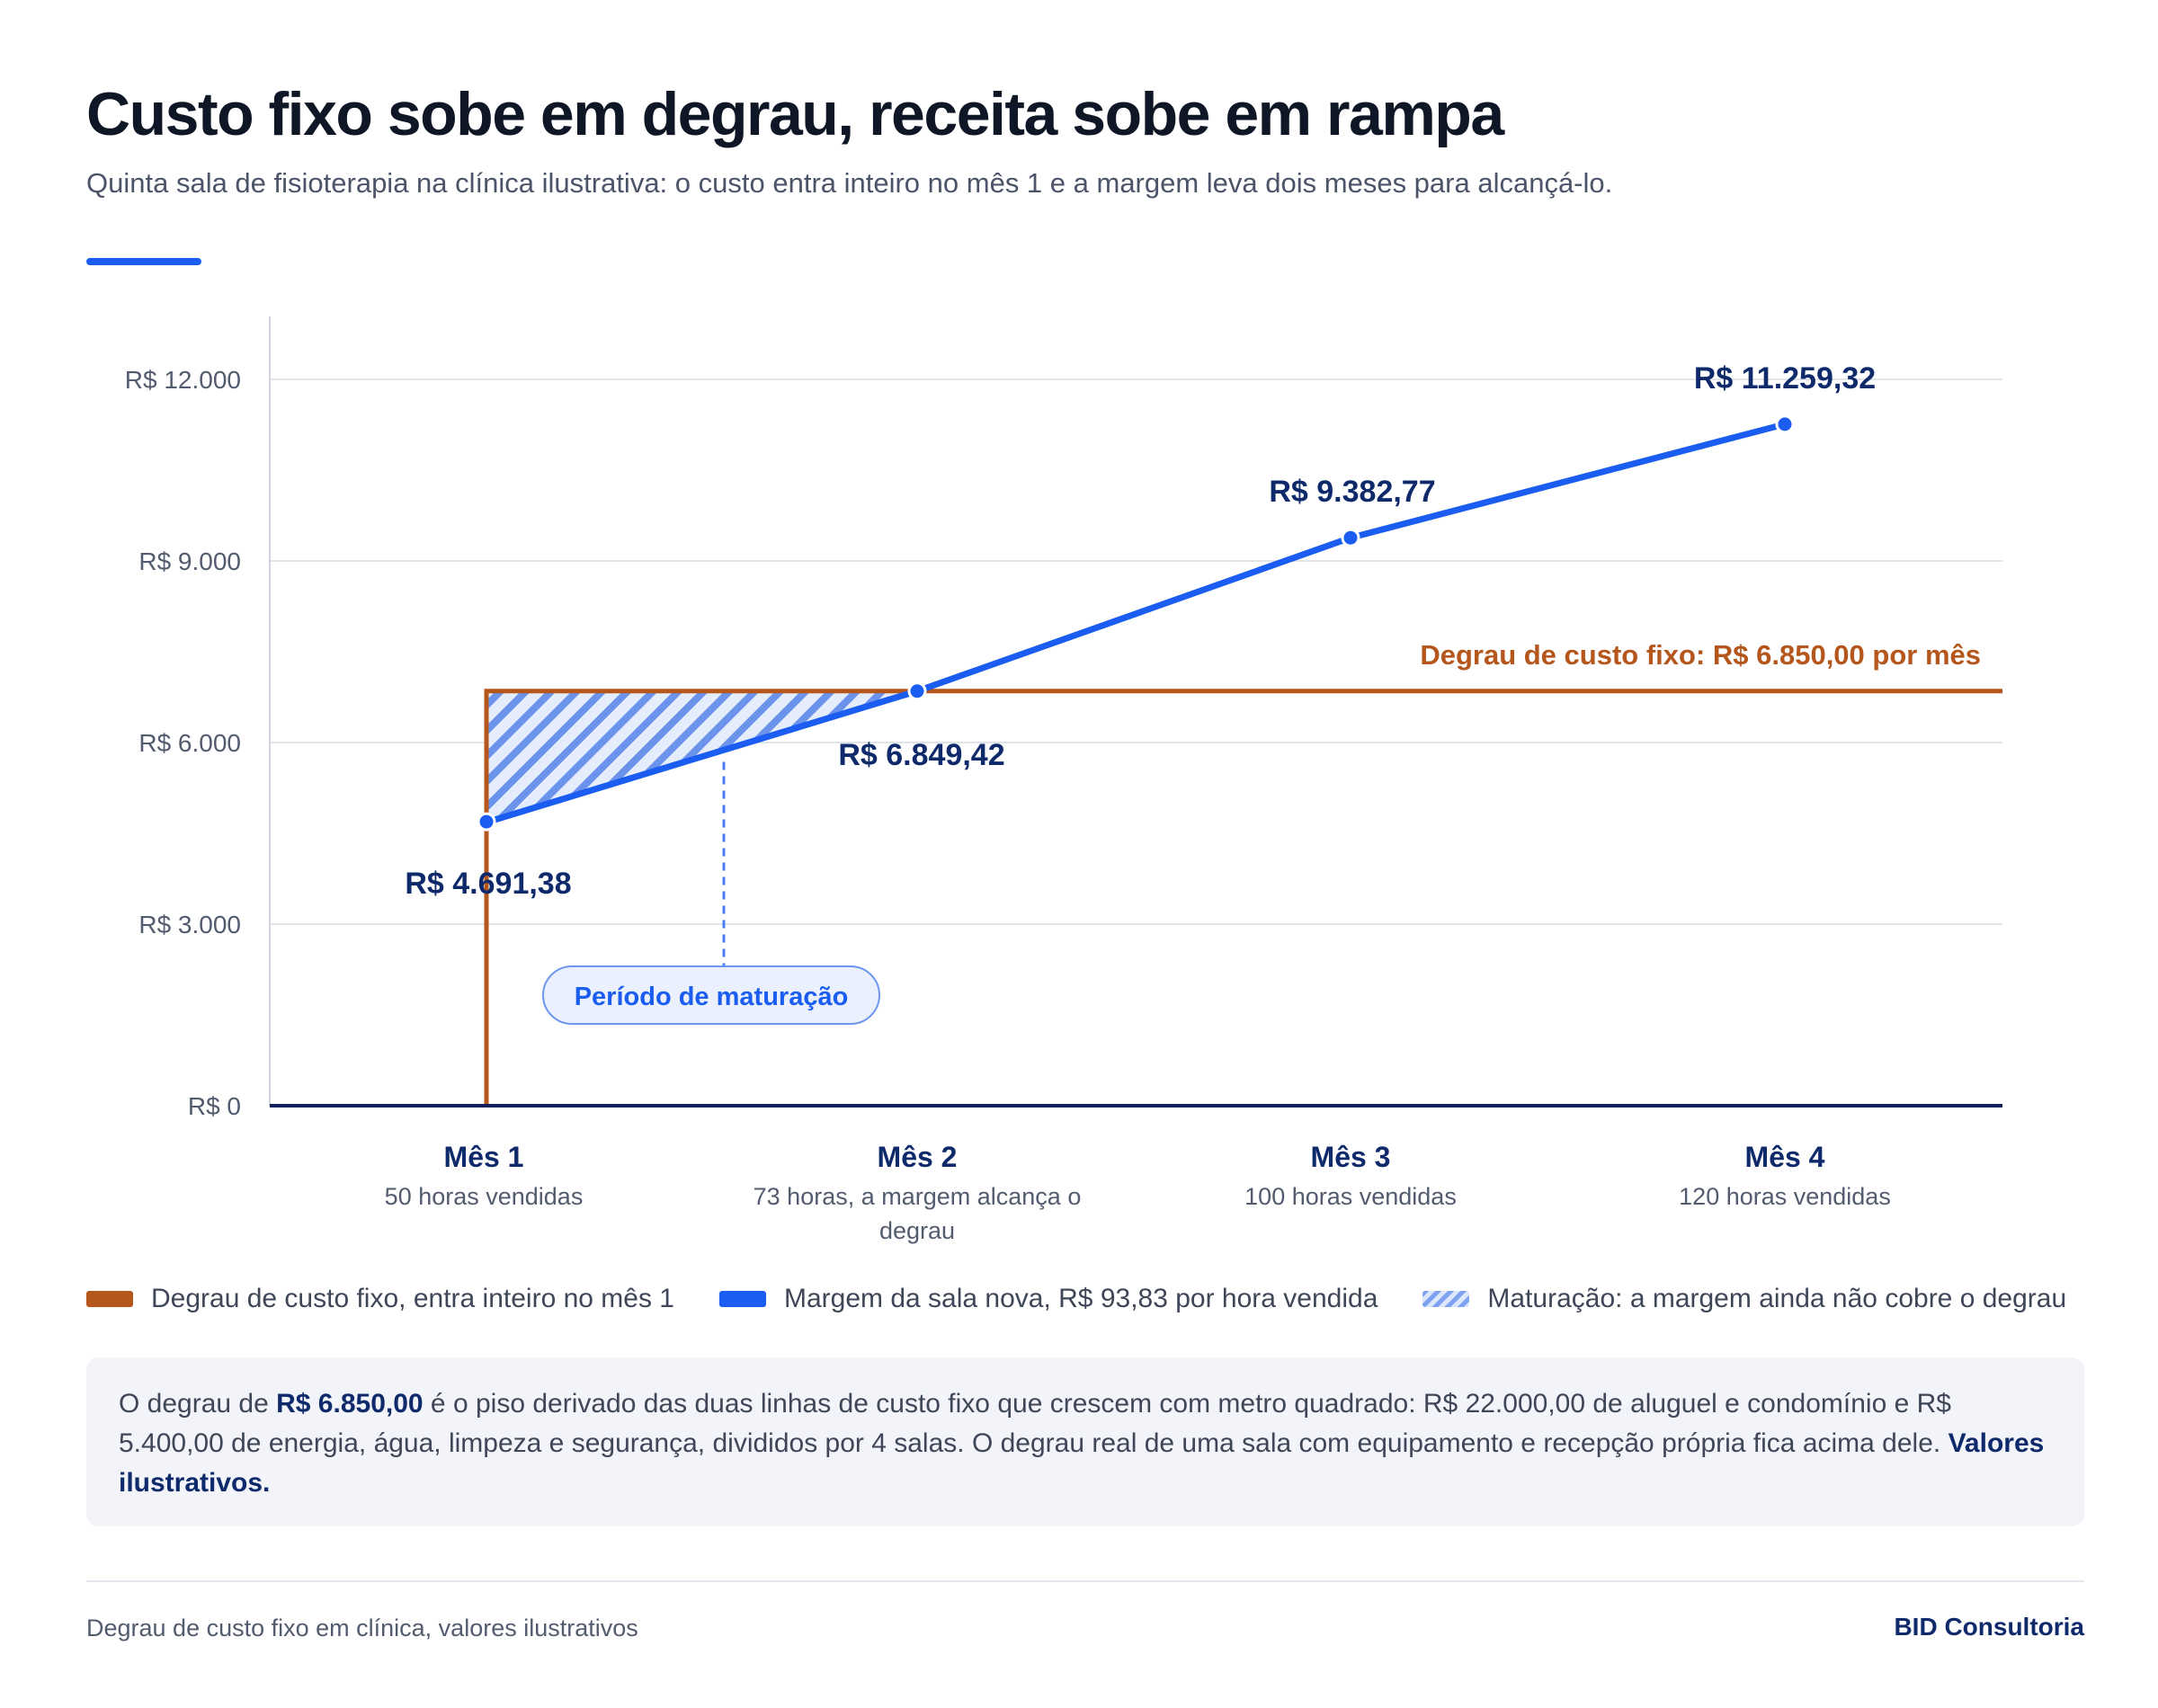 This screenshot has width=2158, height=1708. What do you see at coordinates (183, 380) in the screenshot?
I see `y-tick-label: R$ 12.000` at bounding box center [183, 380].